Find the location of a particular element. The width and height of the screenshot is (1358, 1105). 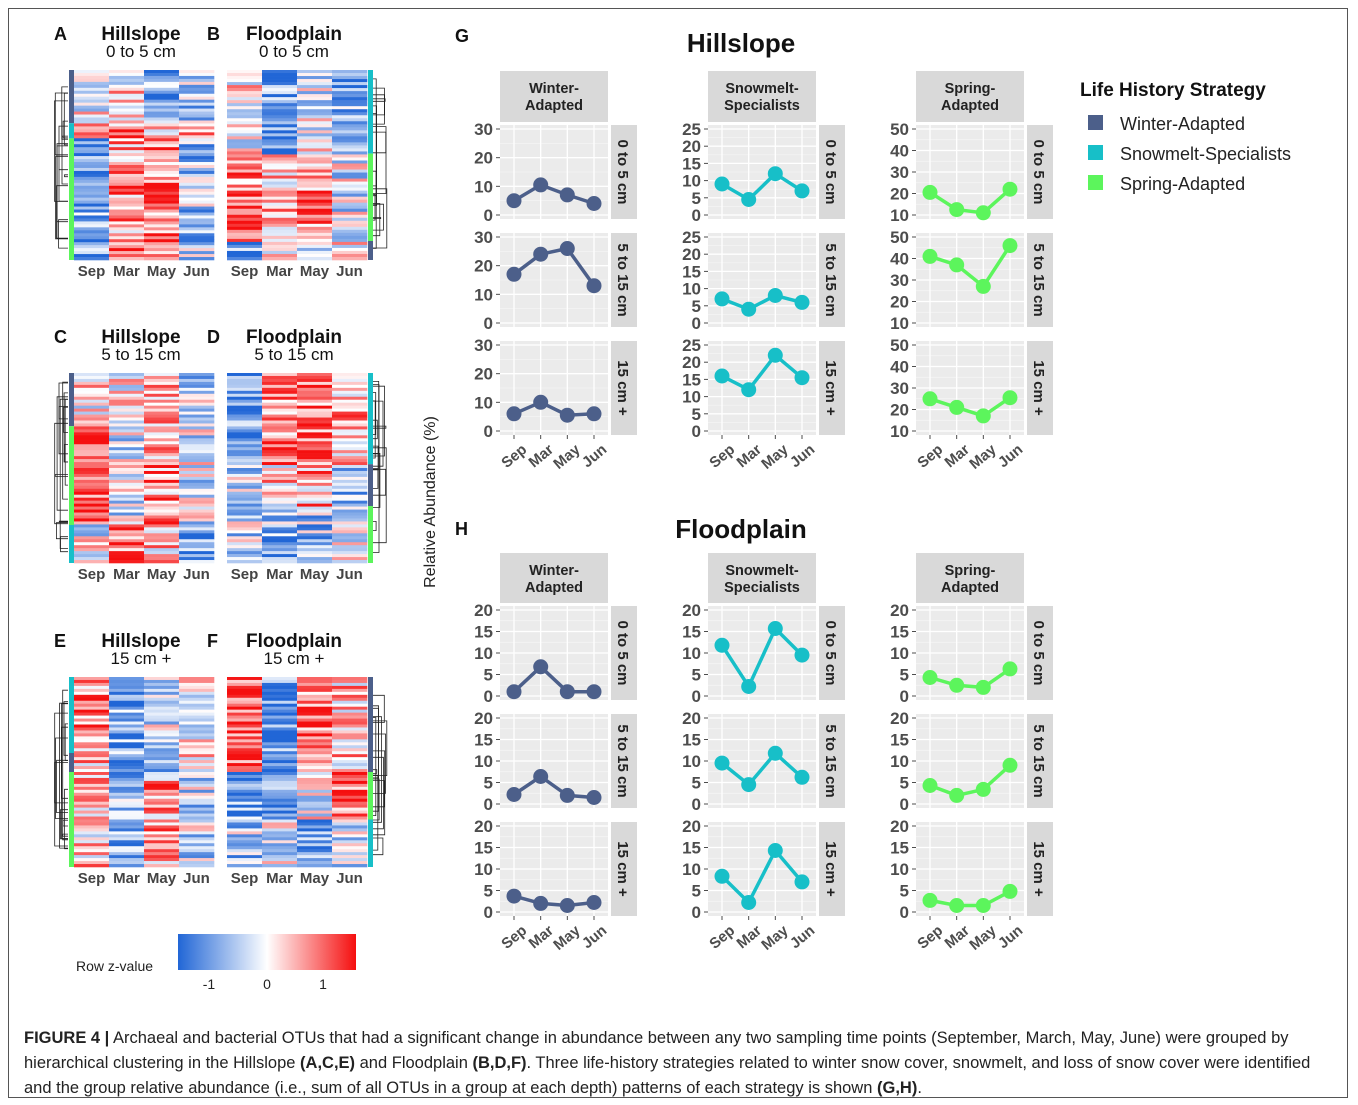

x-tick-label: Jun is located at coordinates (594, 456).